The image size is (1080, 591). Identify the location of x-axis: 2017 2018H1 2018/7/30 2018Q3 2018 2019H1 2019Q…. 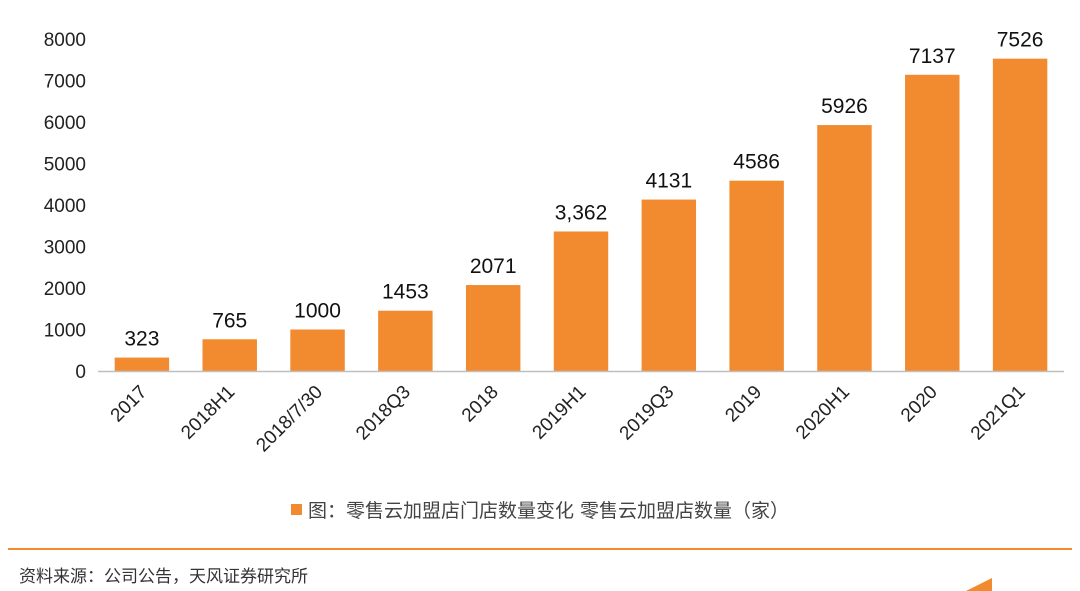
(568, 419).